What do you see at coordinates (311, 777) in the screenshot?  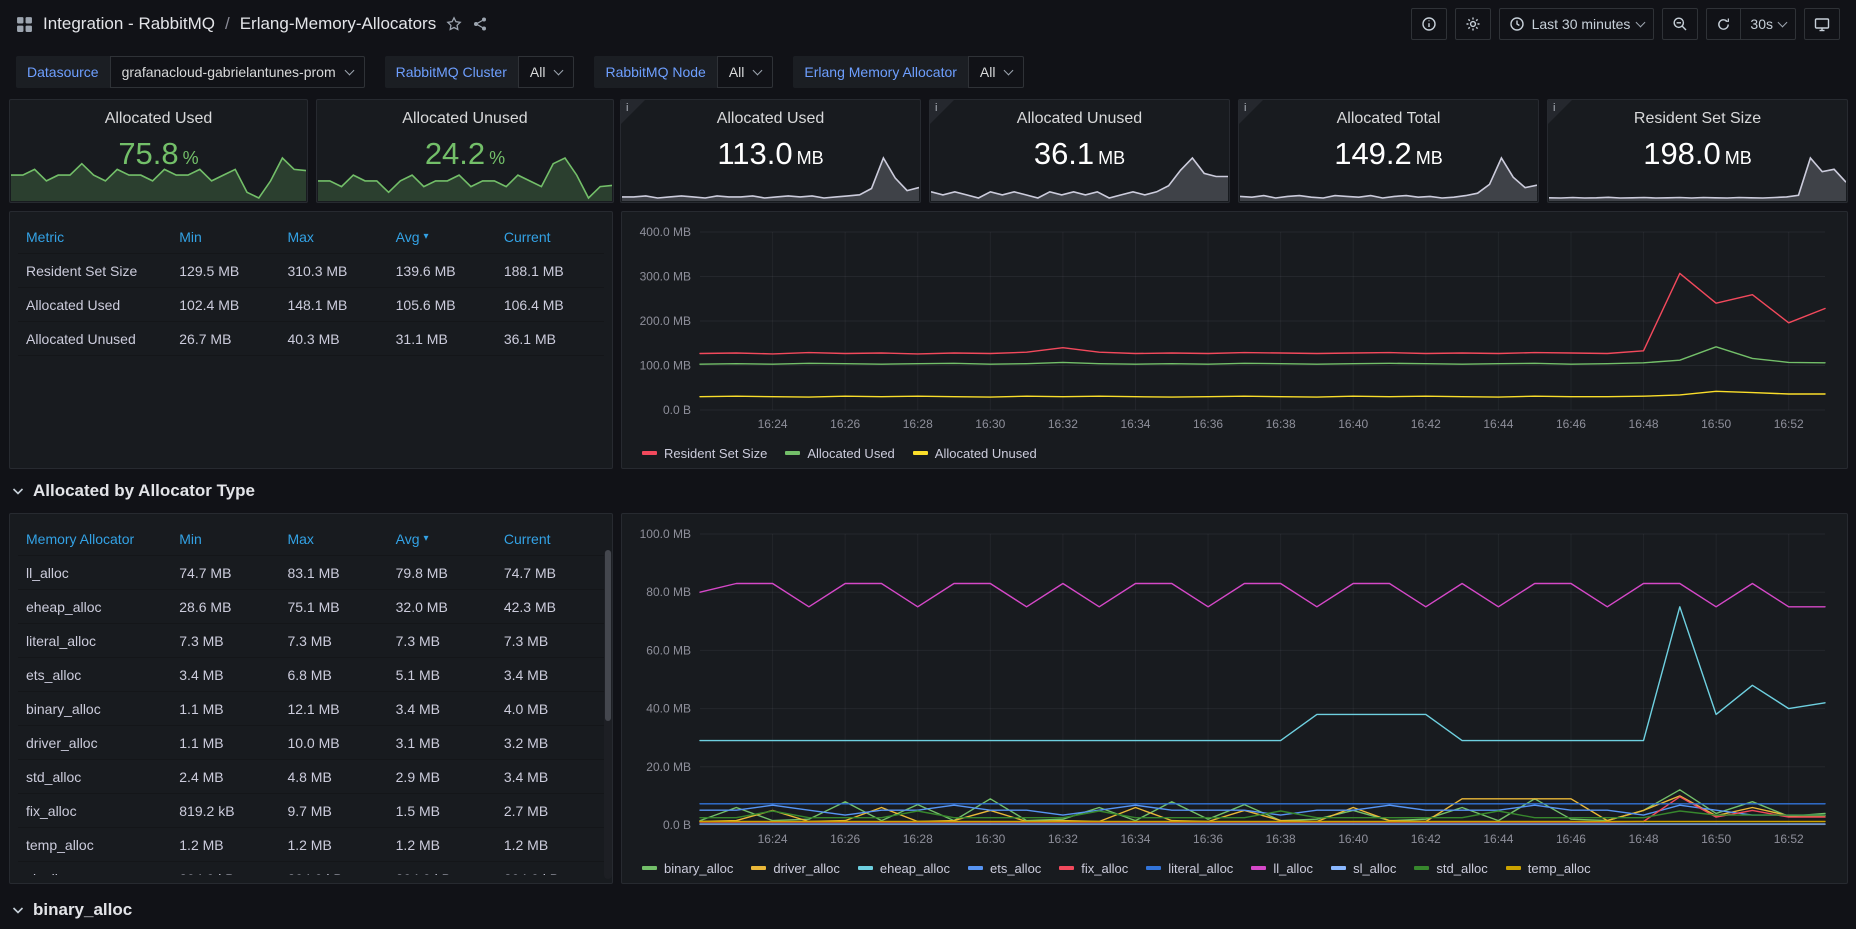 I see `table-row: std_alloc 2.4 MB 4.8 MB 2.9 MB 3.4 MB` at bounding box center [311, 777].